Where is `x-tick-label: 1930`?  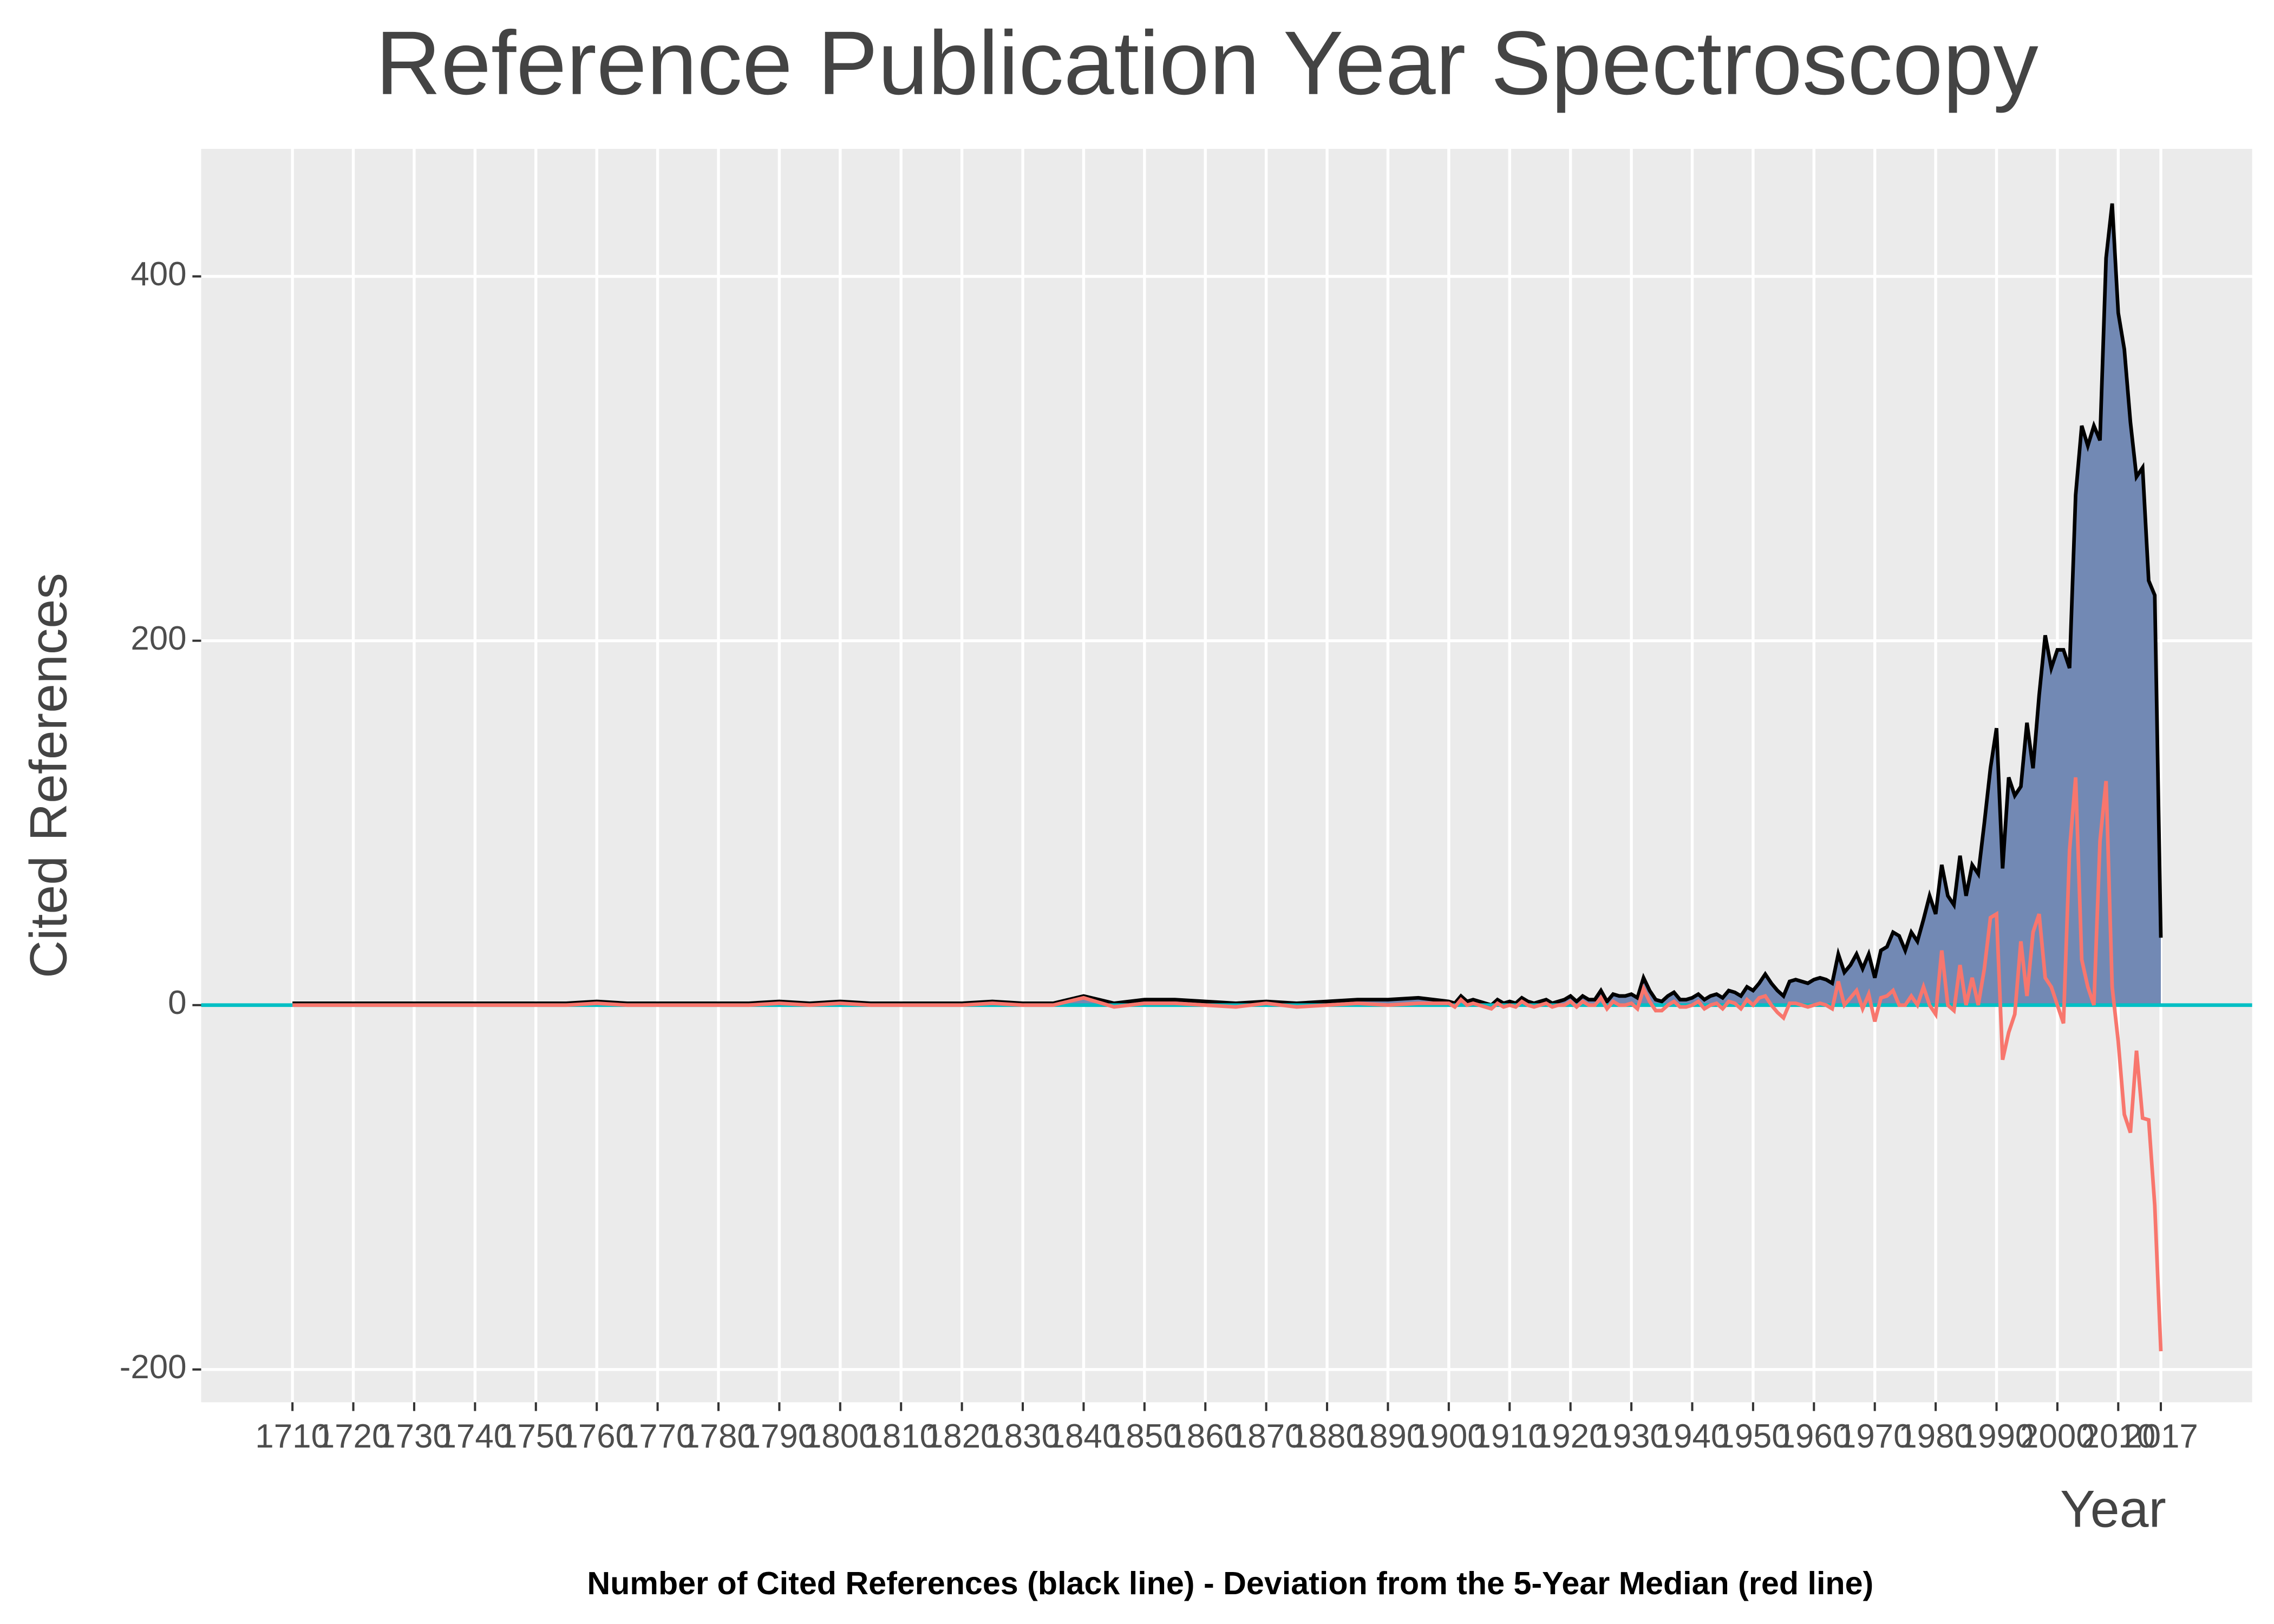
x-tick-label: 1930 is located at coordinates (1631, 1437).